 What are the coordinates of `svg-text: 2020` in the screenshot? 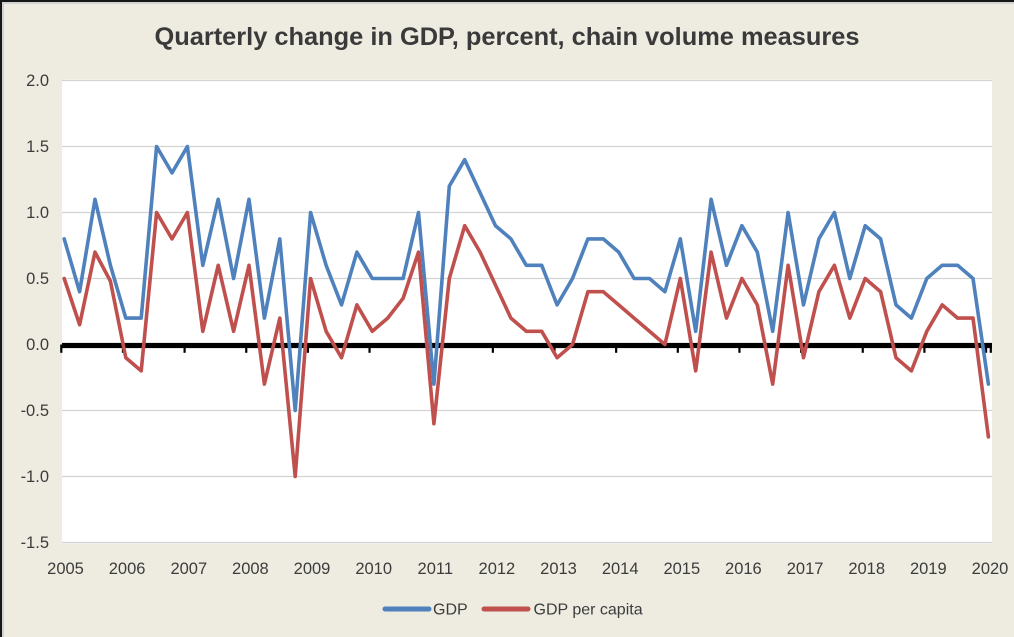 It's located at (990, 569).